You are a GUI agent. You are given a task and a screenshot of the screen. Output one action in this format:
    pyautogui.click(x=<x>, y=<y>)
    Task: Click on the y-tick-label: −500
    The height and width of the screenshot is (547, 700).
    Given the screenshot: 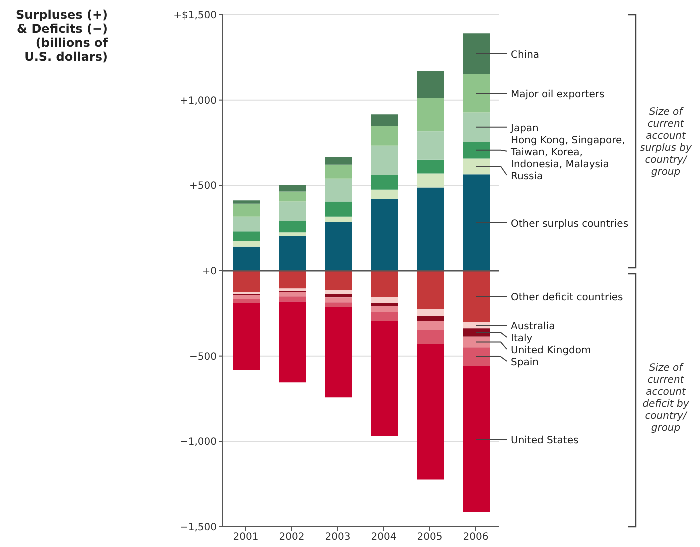 What is the action you would take?
    pyautogui.click(x=203, y=357)
    